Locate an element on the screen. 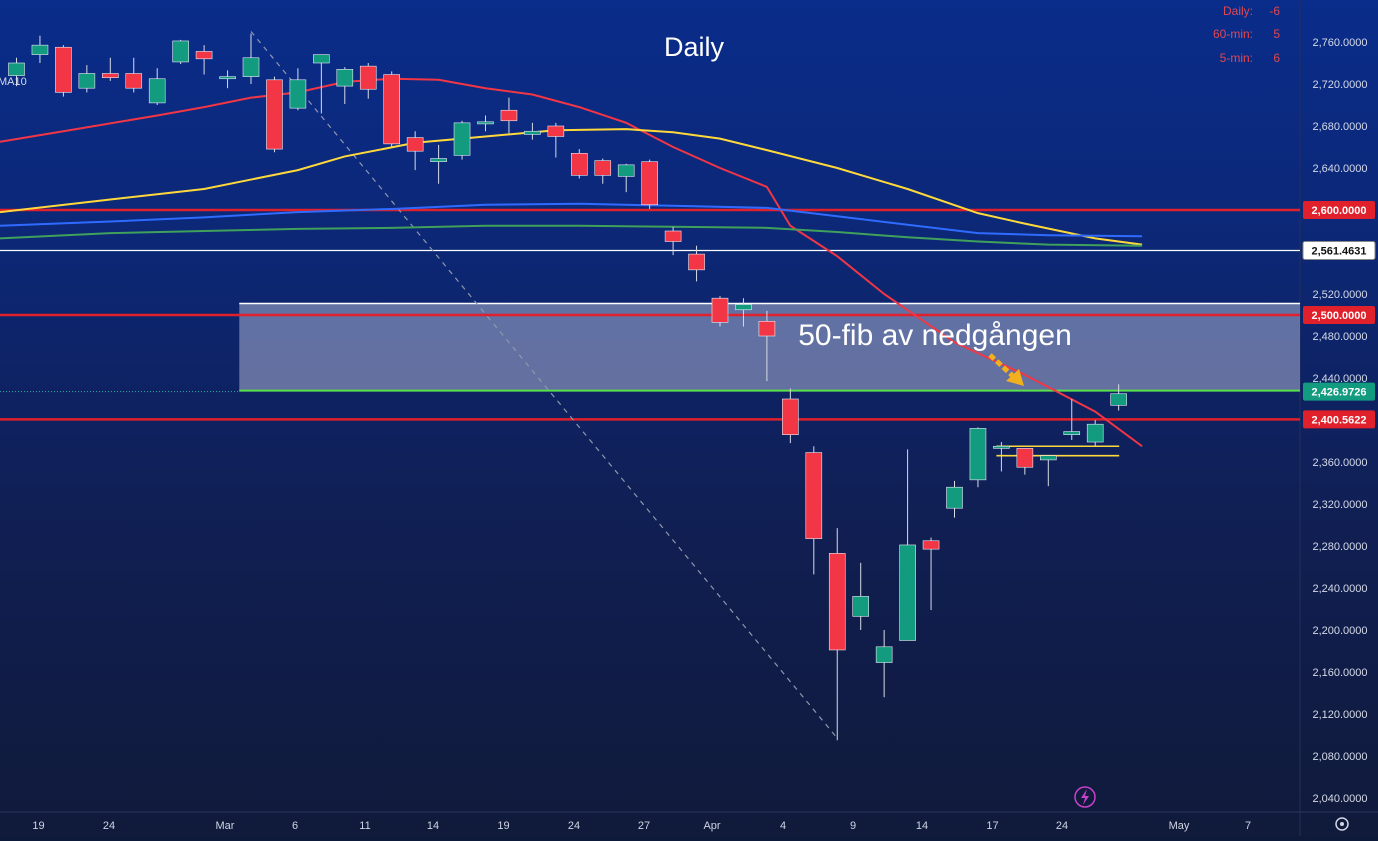  time-axis: 19 24 Mar 6 11 14 19 24 27 Apr 4 9 14 17 24 May 7 is located at coordinates (689, 821).